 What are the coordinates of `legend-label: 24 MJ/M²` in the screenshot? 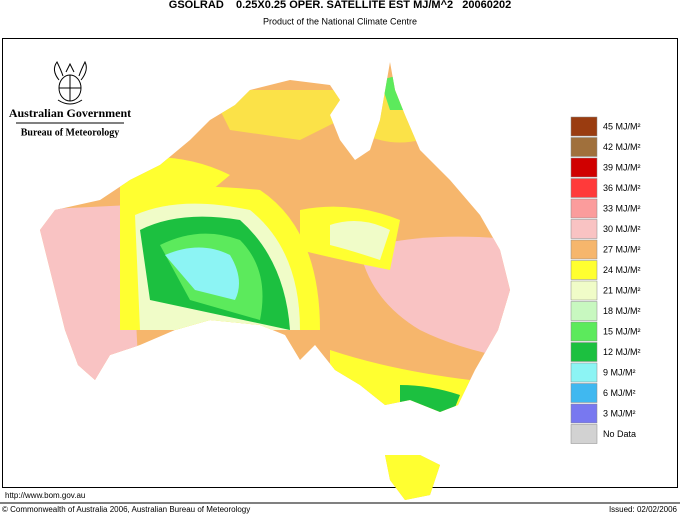 It's located at (622, 270).